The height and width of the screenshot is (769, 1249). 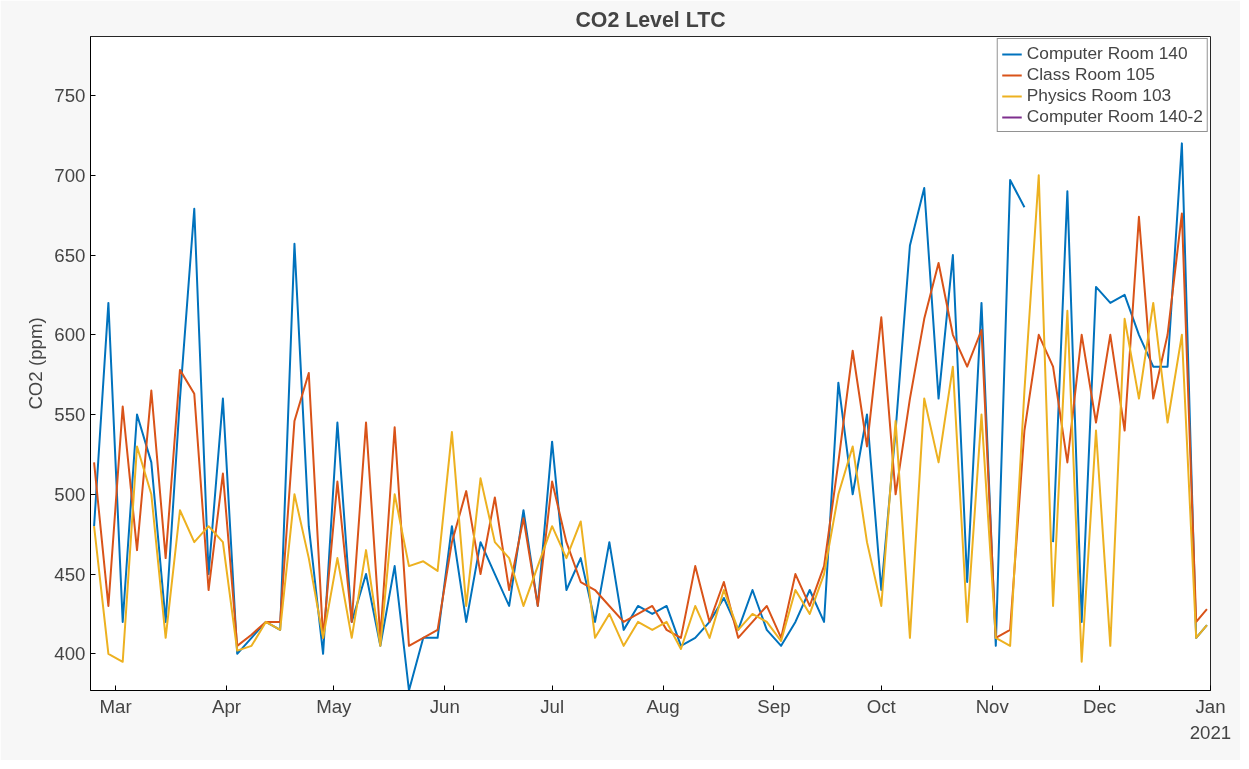 I want to click on y-tick-label: 650, so click(x=70, y=255).